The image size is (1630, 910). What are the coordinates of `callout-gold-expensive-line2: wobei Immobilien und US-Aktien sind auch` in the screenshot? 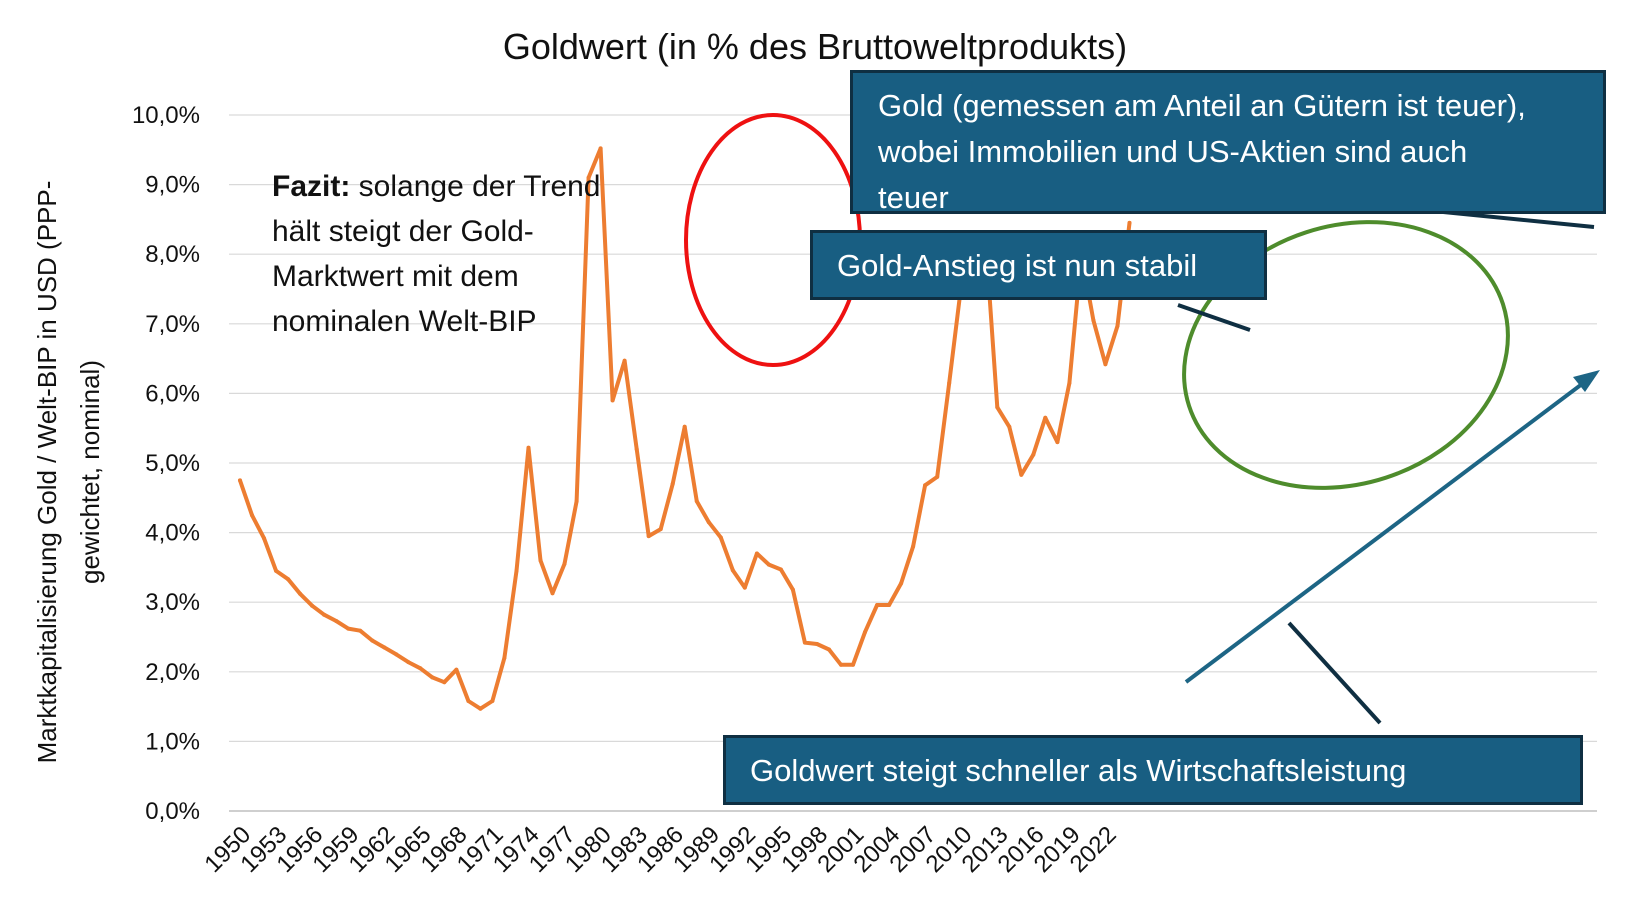 It's located at (1173, 151).